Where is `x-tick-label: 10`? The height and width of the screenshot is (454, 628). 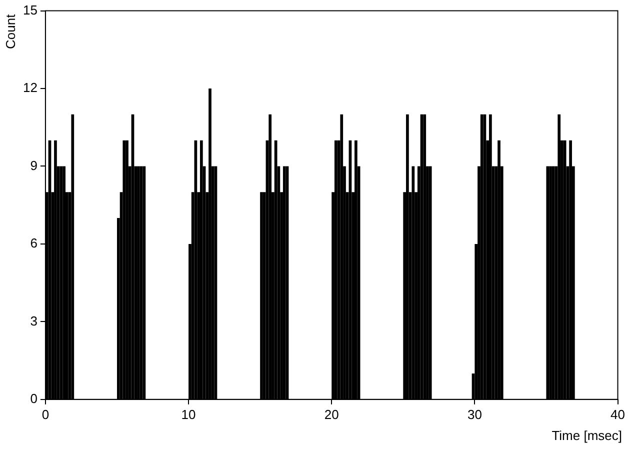 x-tick-label: 10 is located at coordinates (188, 414).